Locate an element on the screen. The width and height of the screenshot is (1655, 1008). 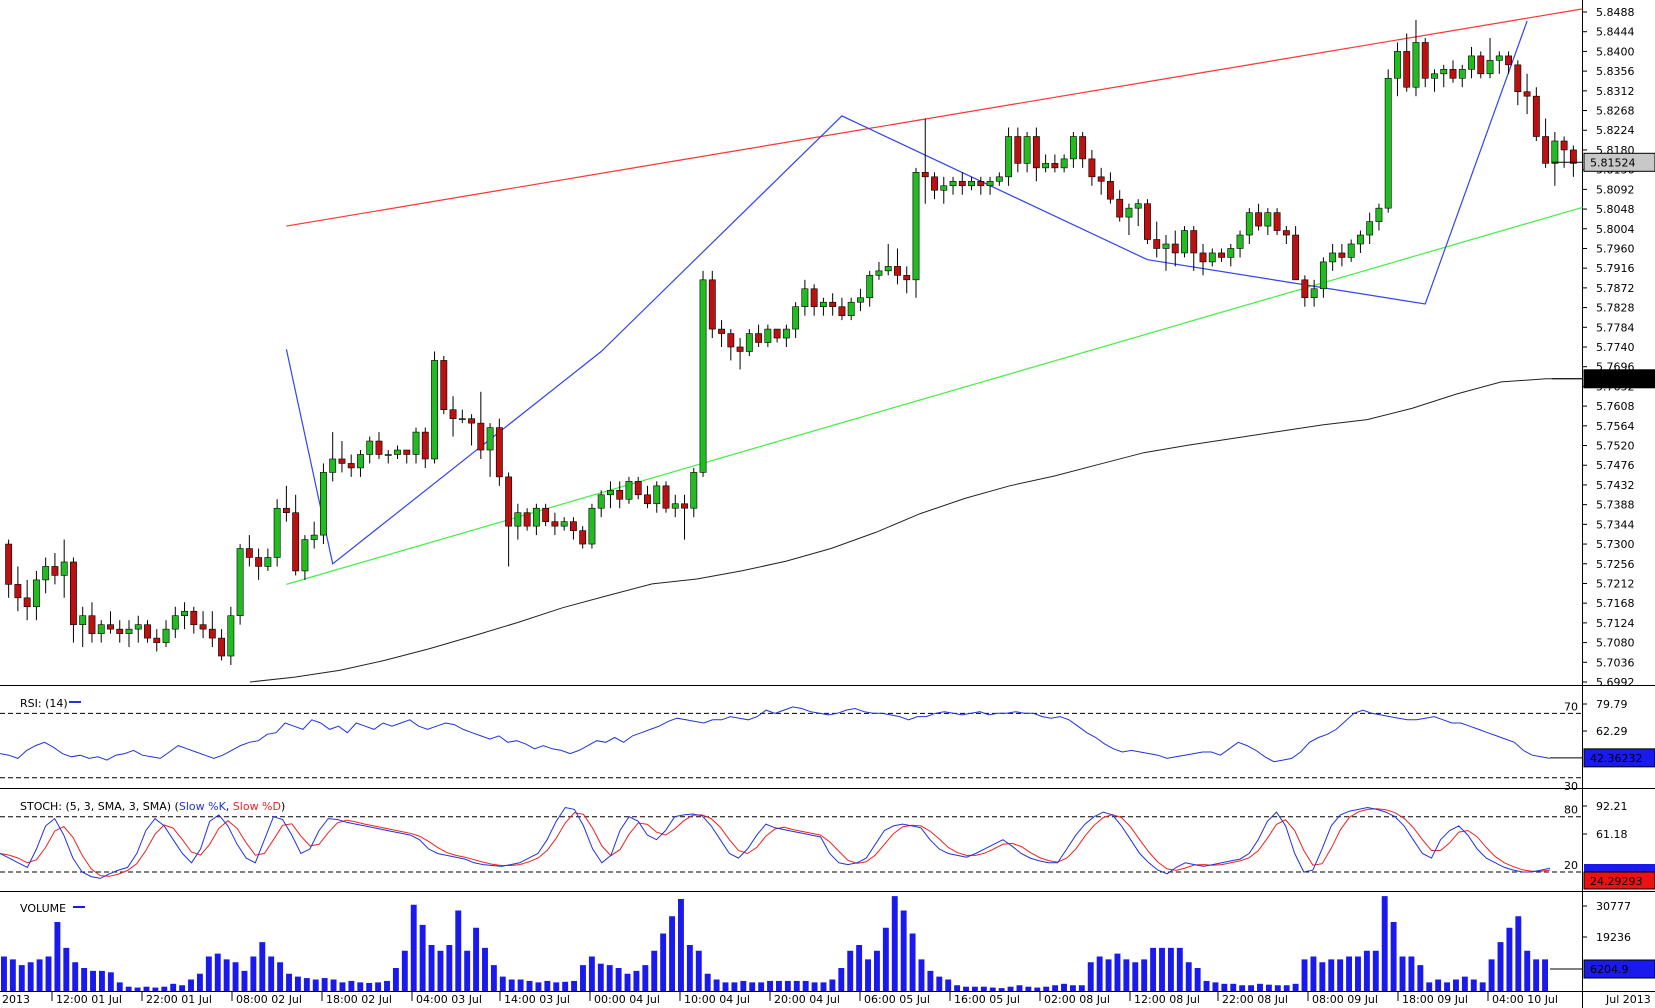
stoch-tick-label: 61.18 is located at coordinates (1612, 834).